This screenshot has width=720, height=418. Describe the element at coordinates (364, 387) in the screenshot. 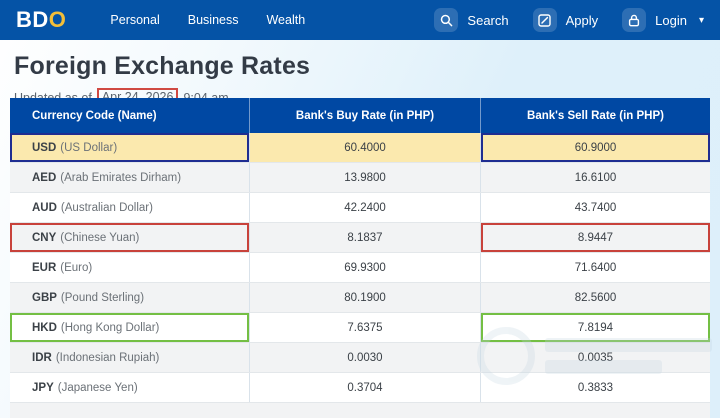

I see `buy-rate-cell: 0.3704` at that location.